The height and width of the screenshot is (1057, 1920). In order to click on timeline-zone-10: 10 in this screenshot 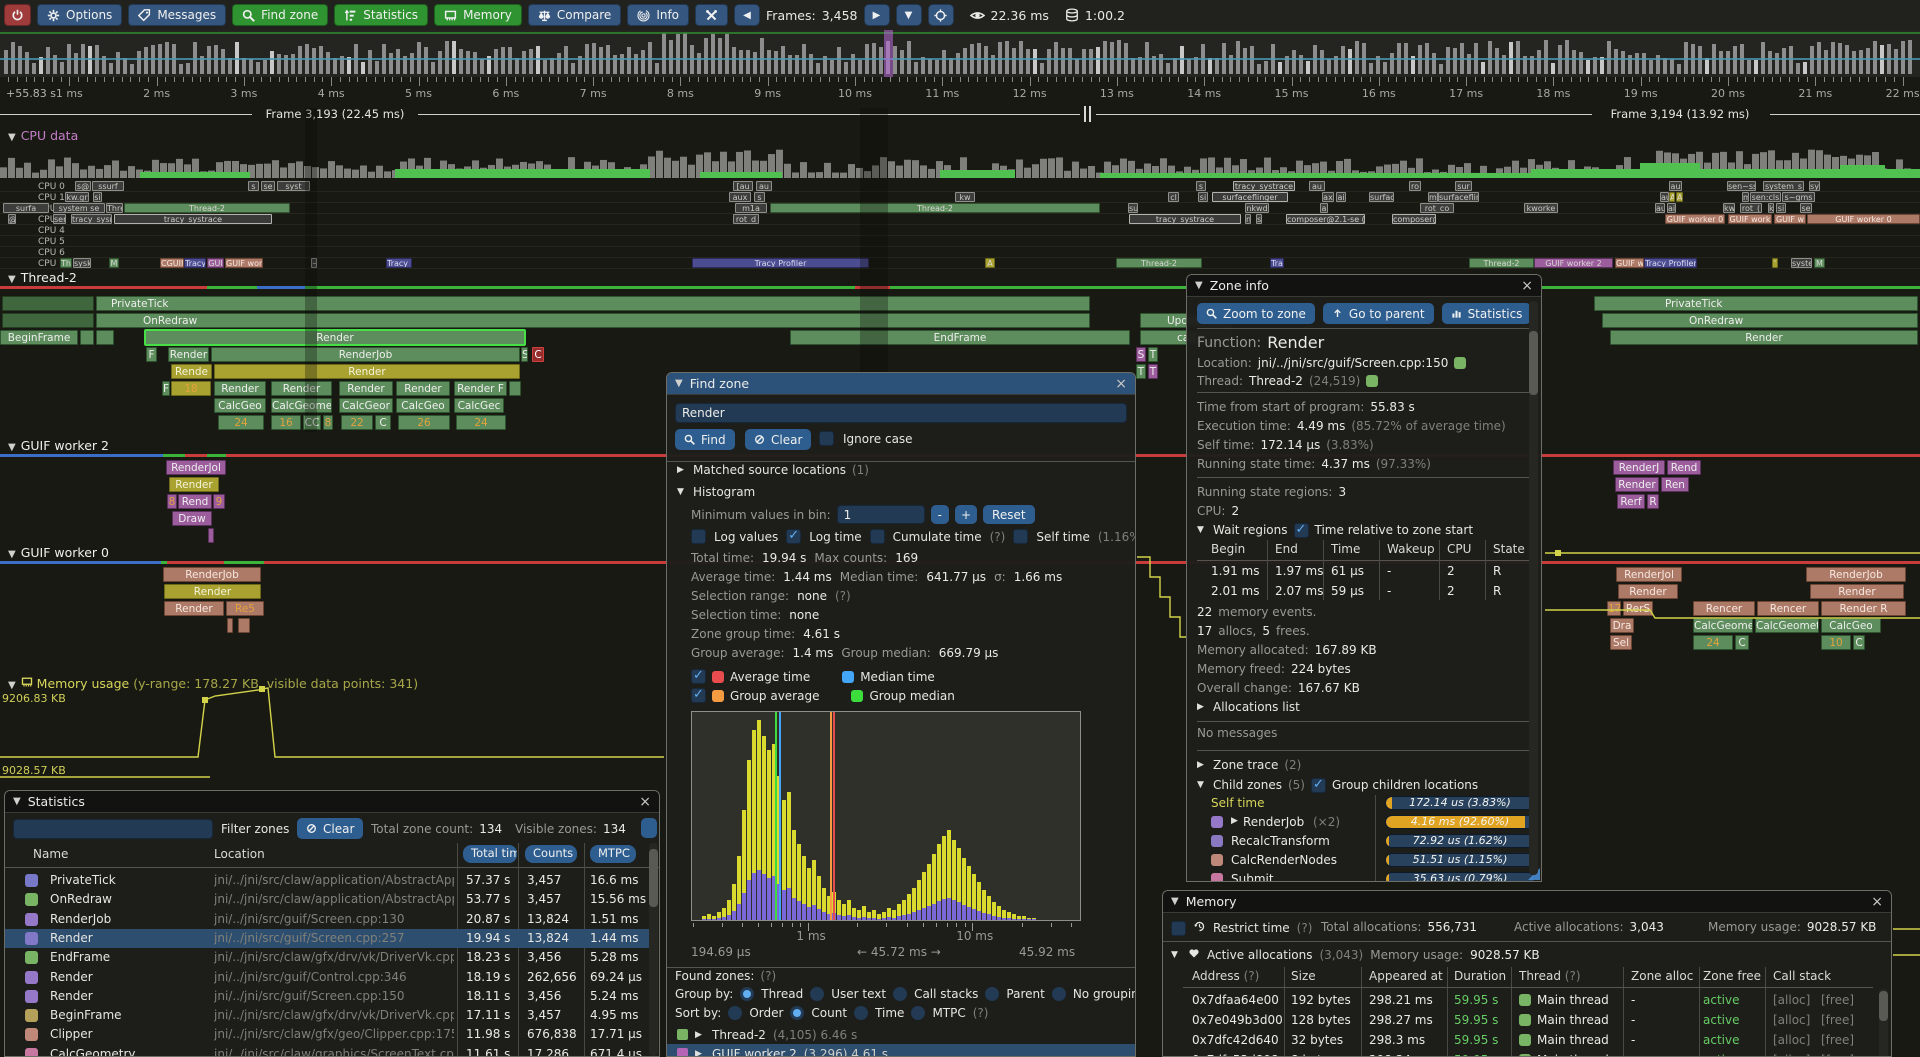, I will do `click(1836, 642)`.